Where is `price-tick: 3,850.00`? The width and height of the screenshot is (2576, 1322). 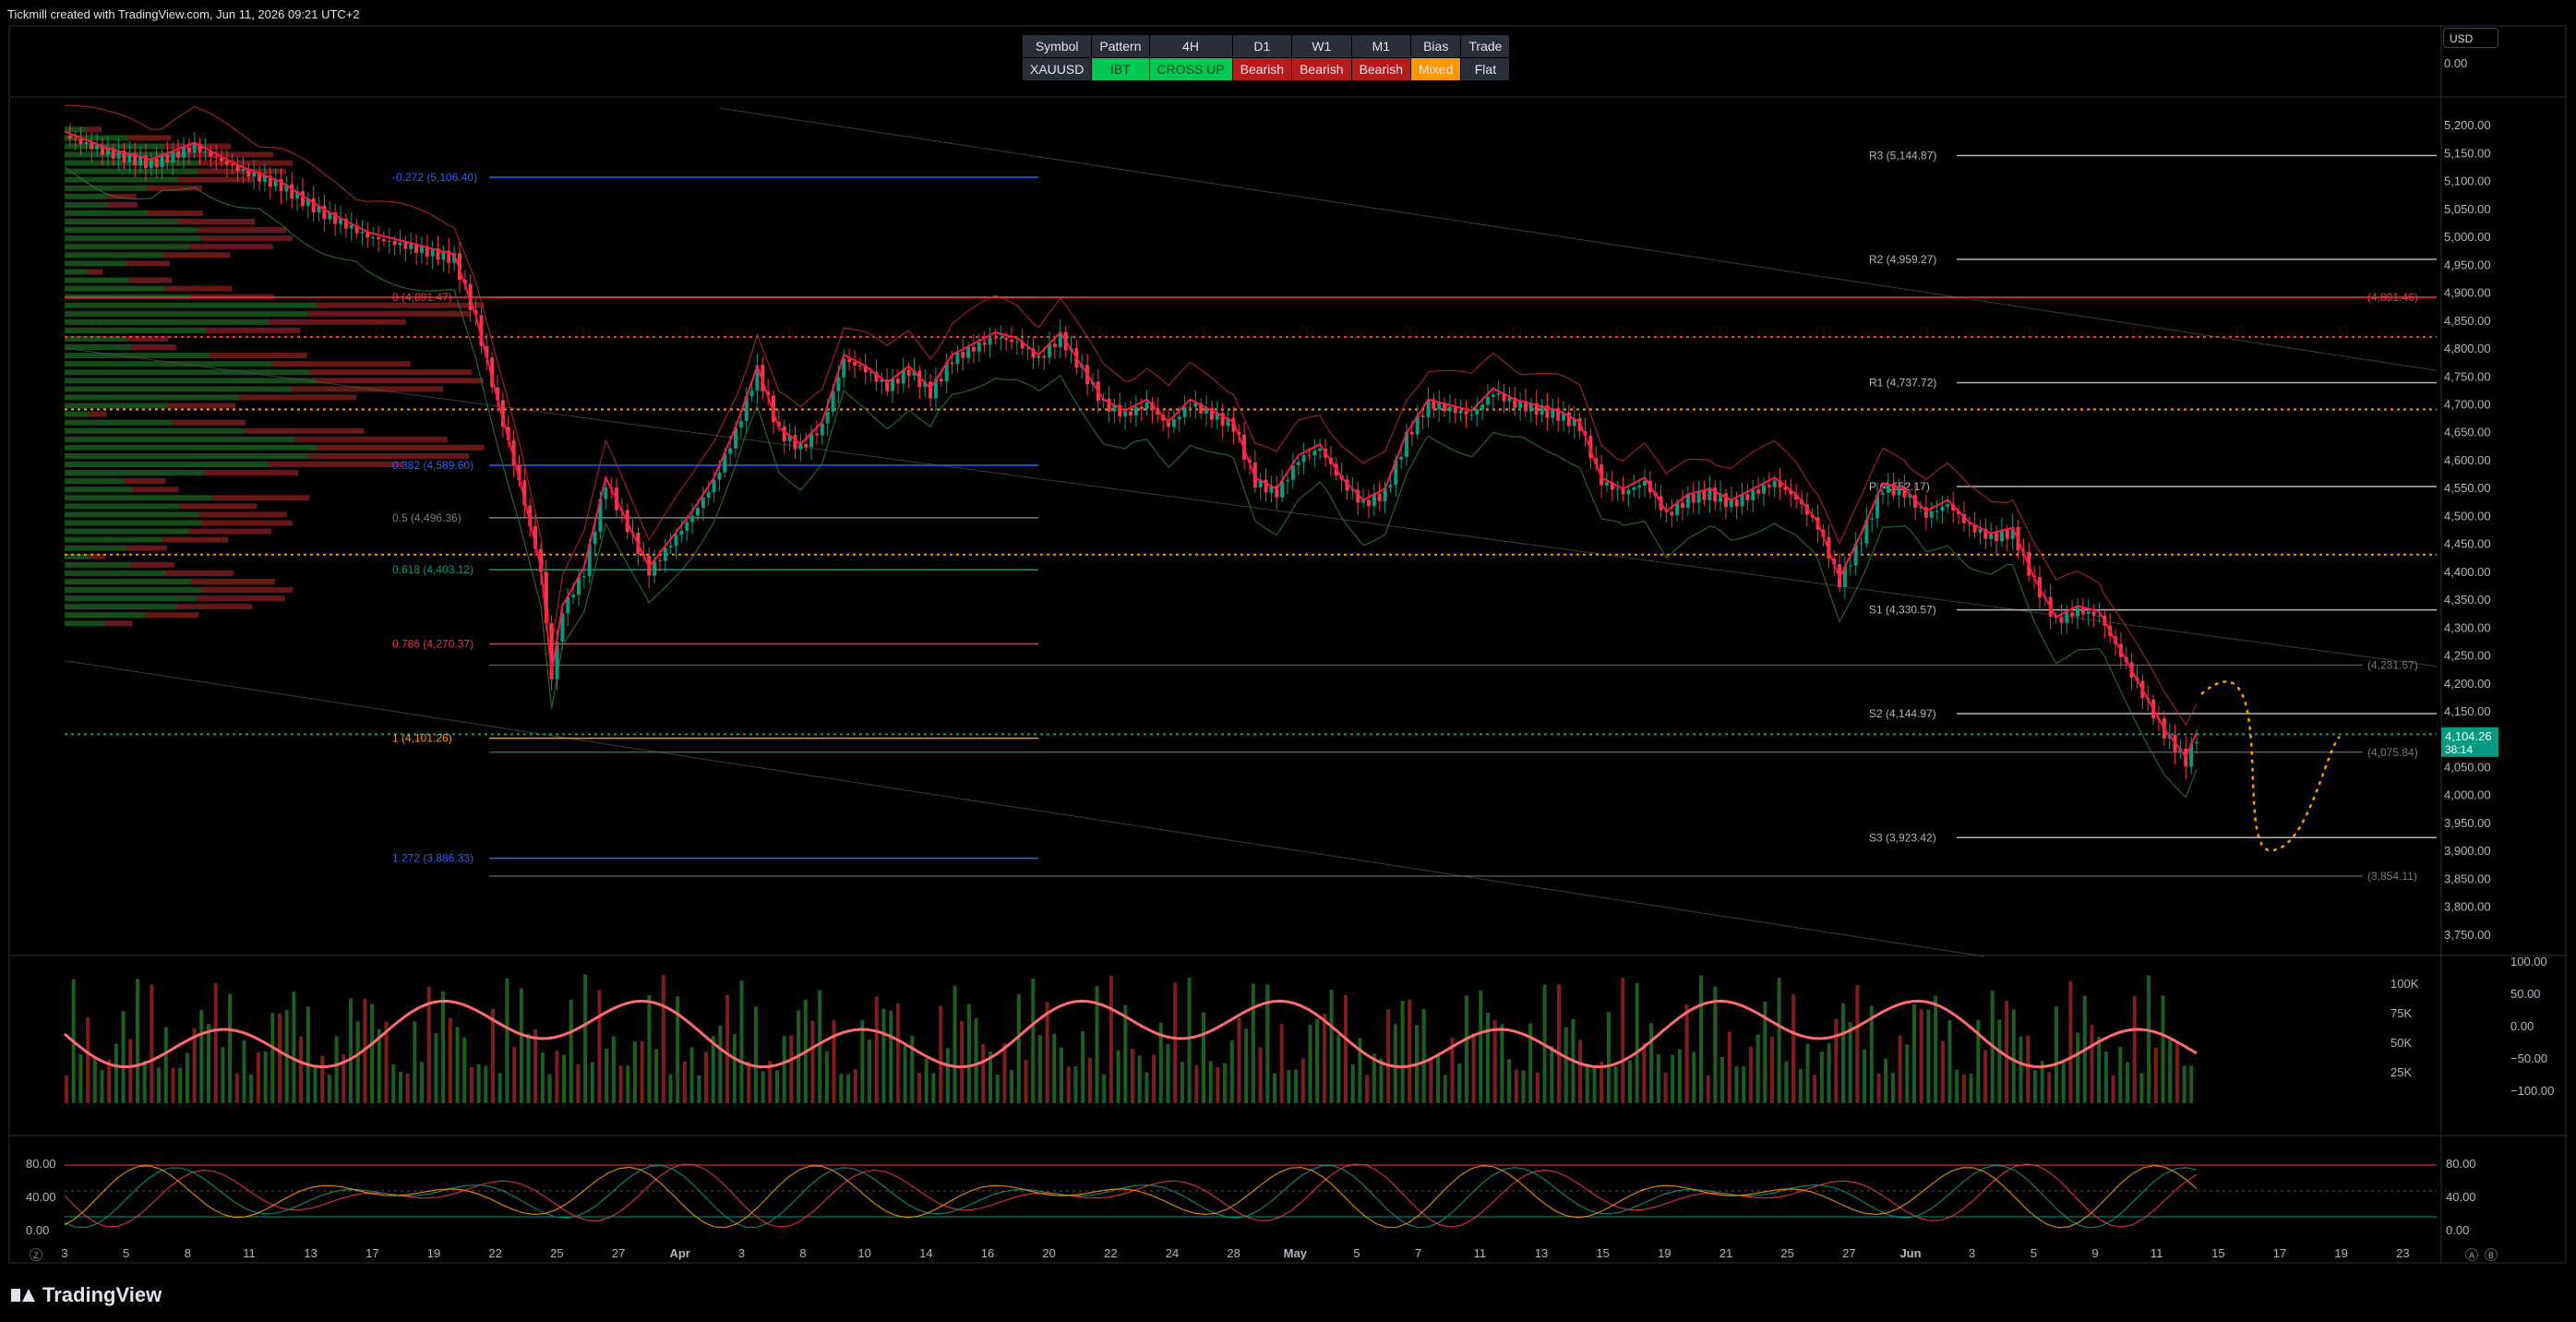
price-tick: 3,850.00 is located at coordinates (2467, 878).